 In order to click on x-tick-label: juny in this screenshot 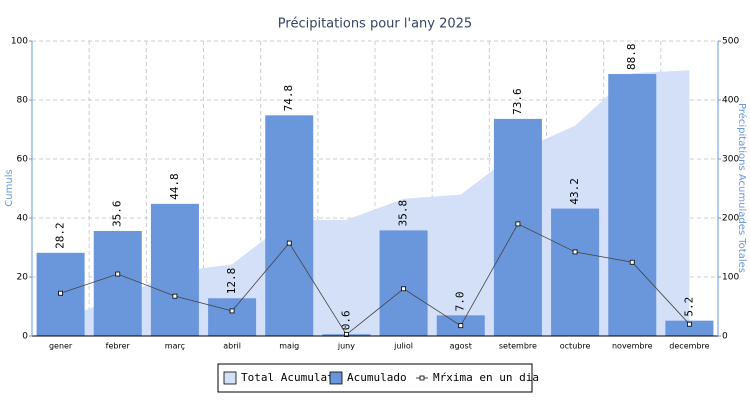, I will do `click(346, 346)`.